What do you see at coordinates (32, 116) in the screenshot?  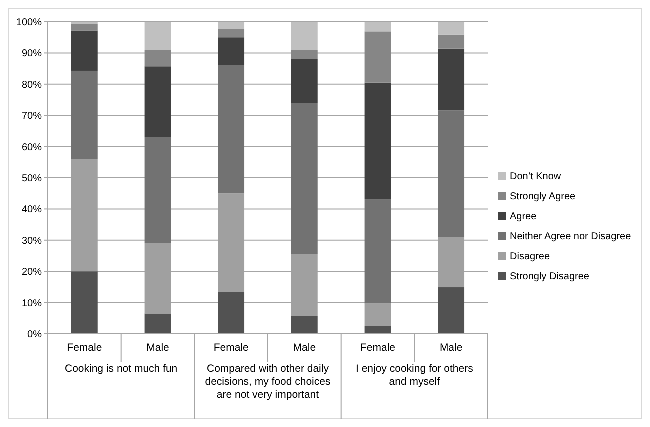 I see `y-tick-label: 70%` at bounding box center [32, 116].